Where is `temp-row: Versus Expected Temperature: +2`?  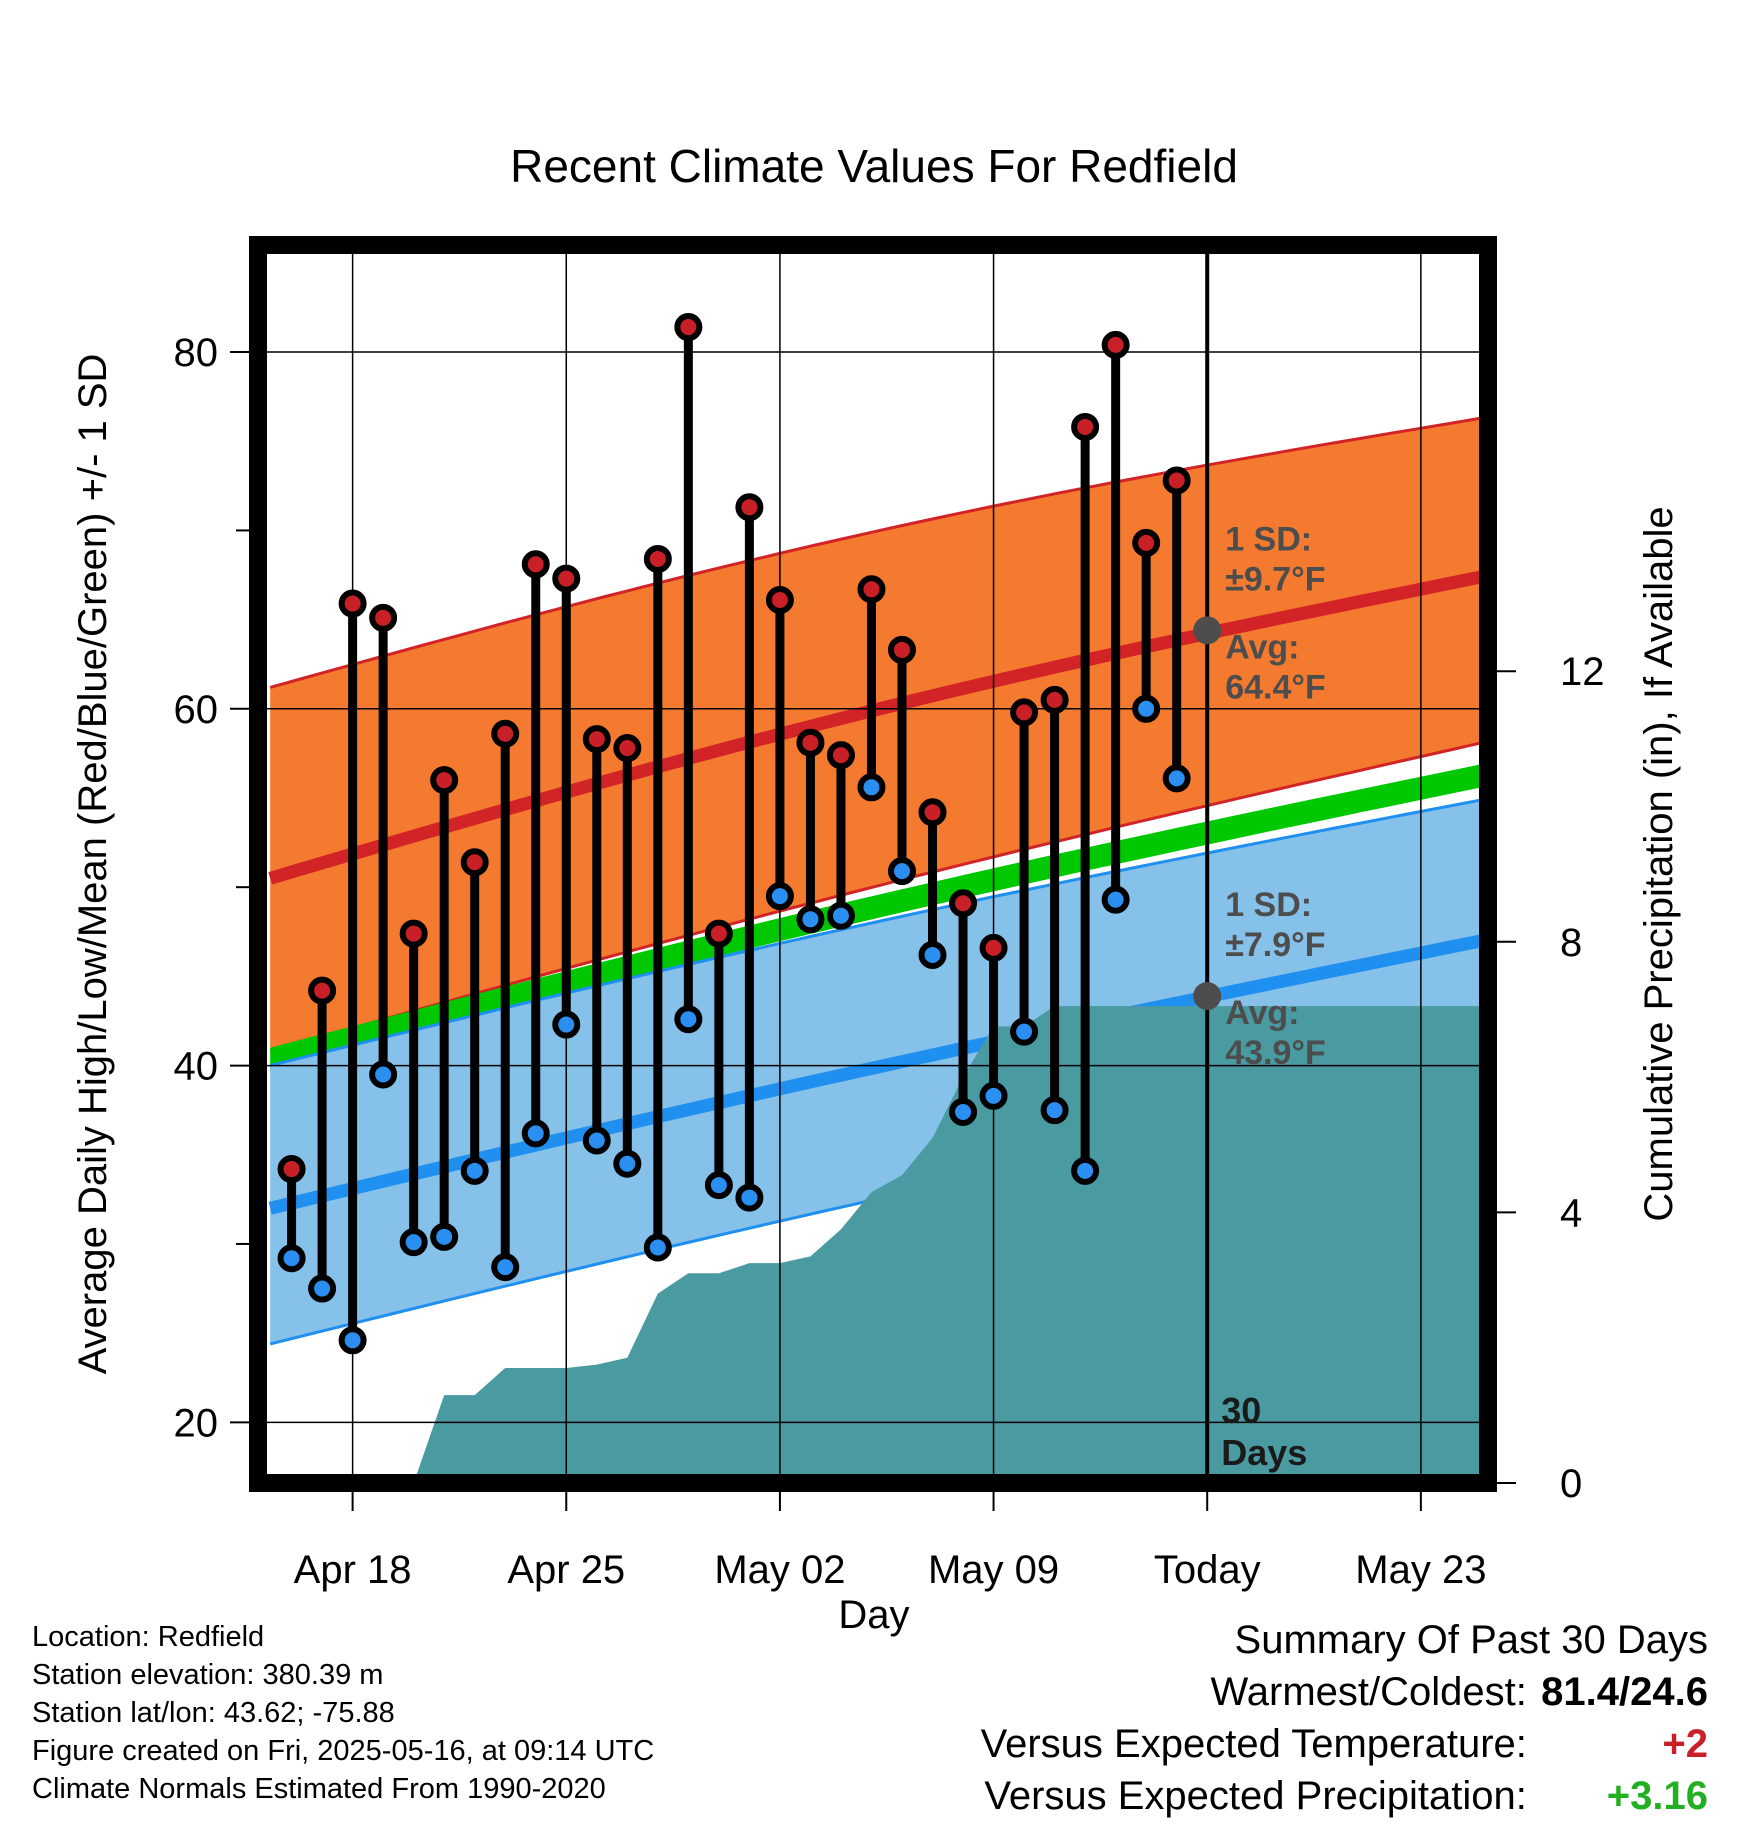
temp-row: Versus Expected Temperature: +2 is located at coordinates (1344, 1744).